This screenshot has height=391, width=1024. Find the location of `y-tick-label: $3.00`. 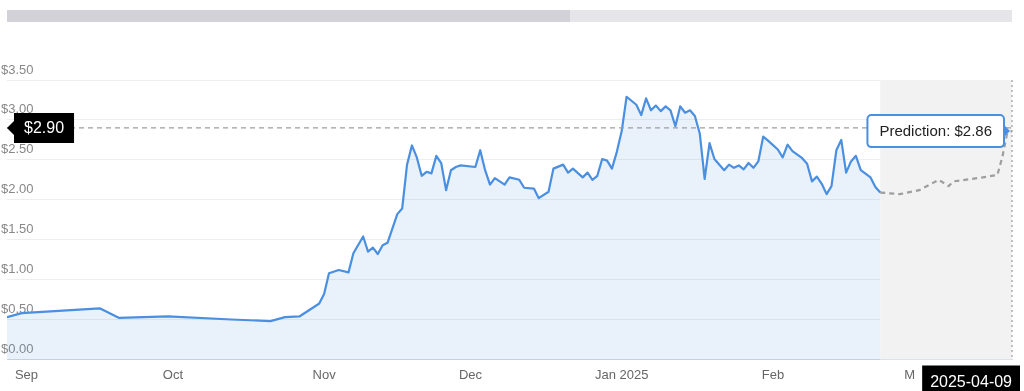

y-tick-label: $3.00 is located at coordinates (17, 109).